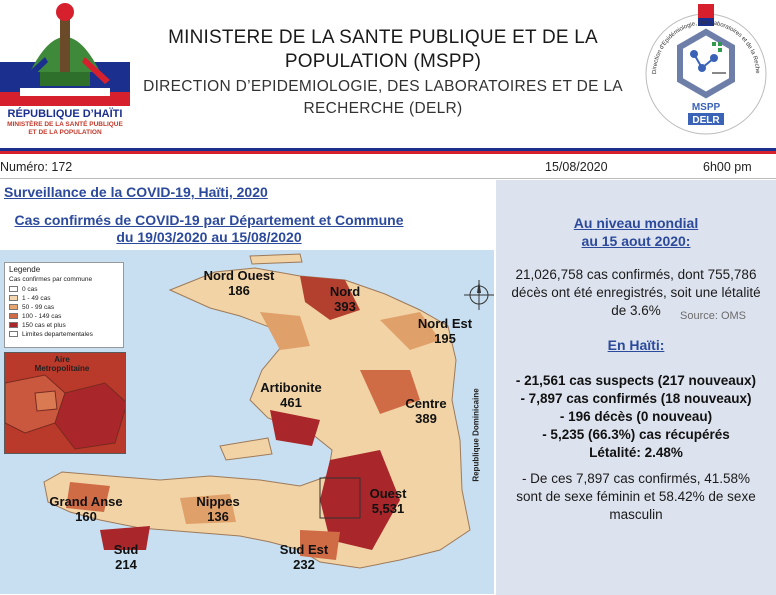 The height and width of the screenshot is (595, 776). Describe the element at coordinates (218, 516) in the screenshot. I see `dept-nippes-value: 136` at that location.